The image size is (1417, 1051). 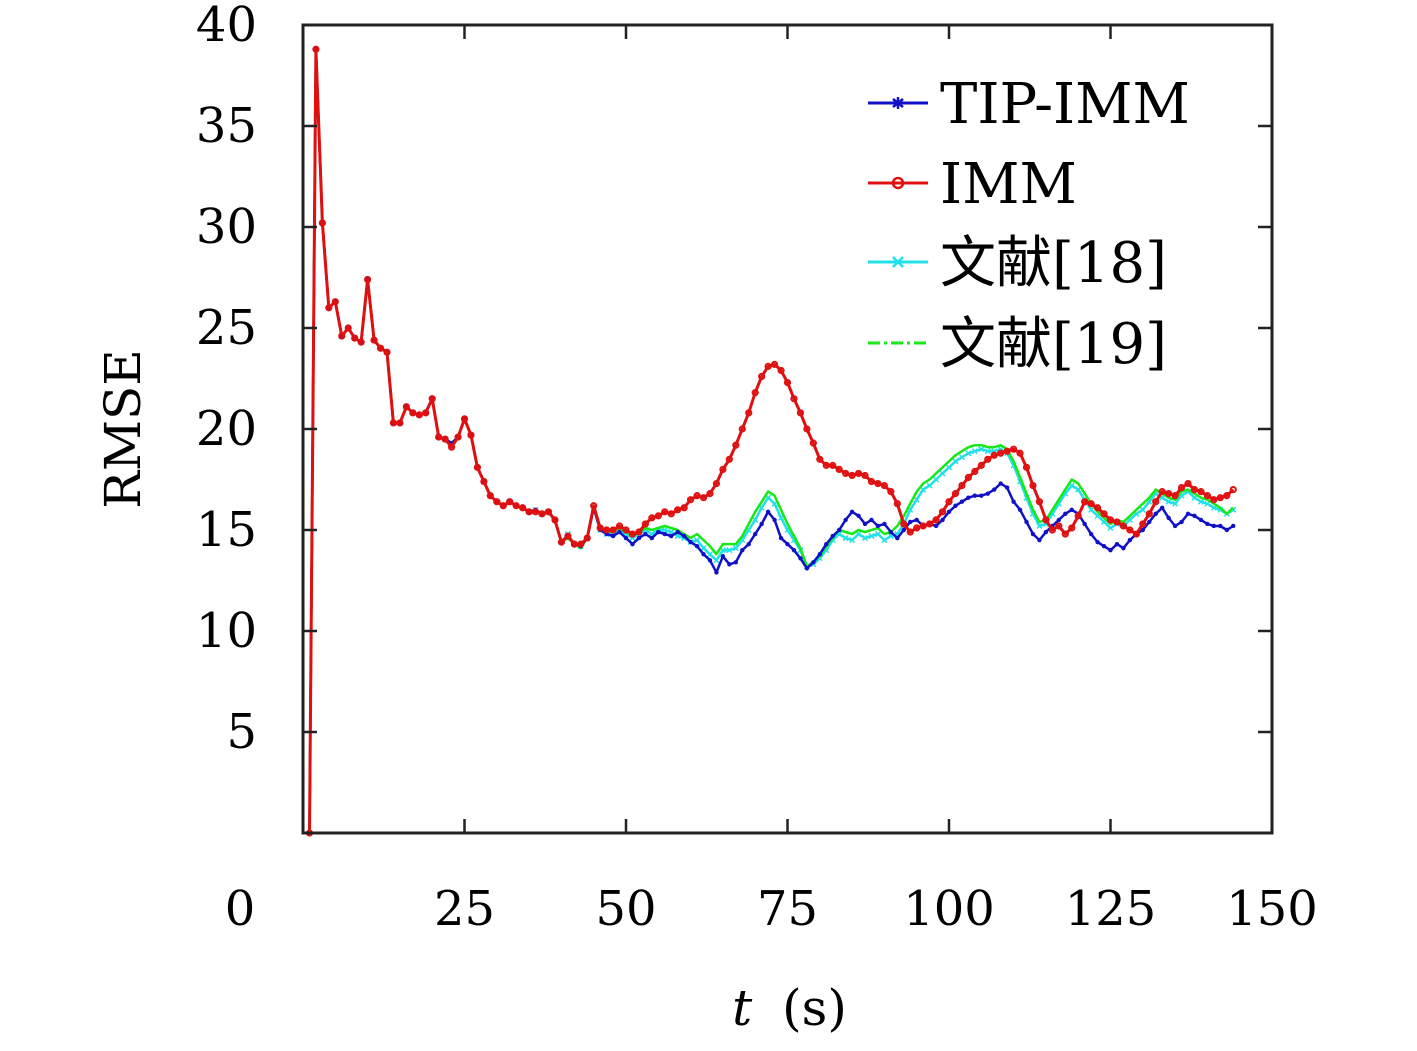 What do you see at coordinates (787, 909) in the screenshot?
I see `x-tick-label: 75` at bounding box center [787, 909].